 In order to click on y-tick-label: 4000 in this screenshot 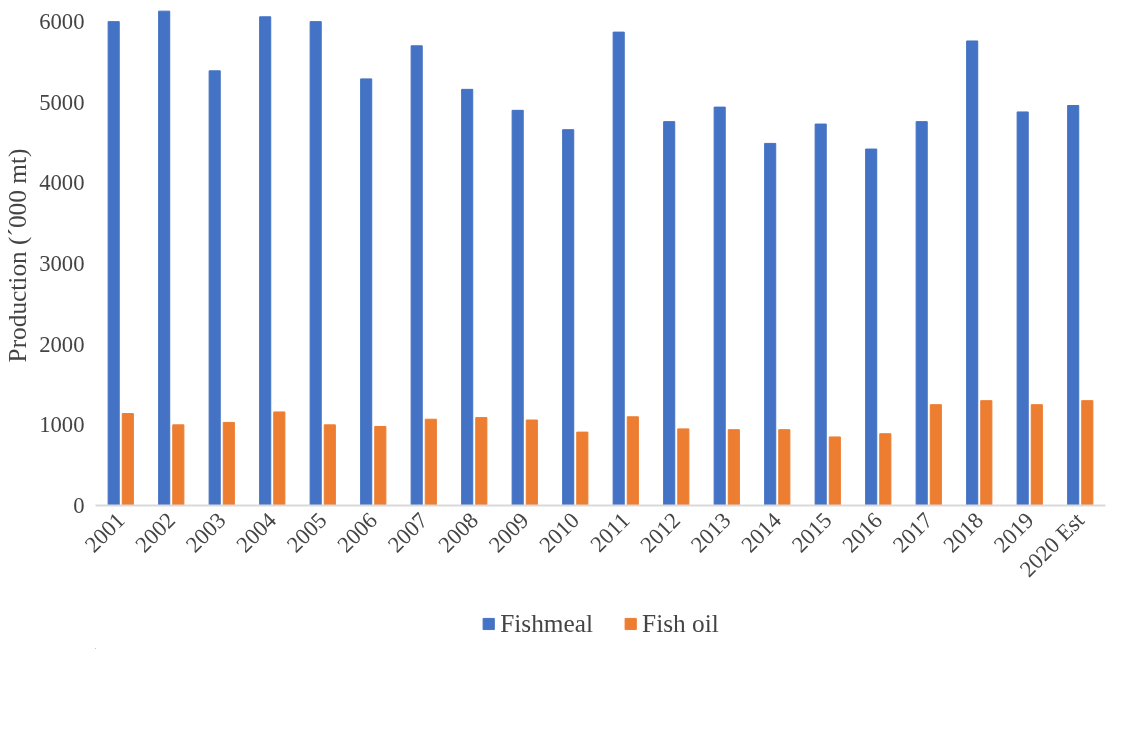, I will do `click(62, 183)`.